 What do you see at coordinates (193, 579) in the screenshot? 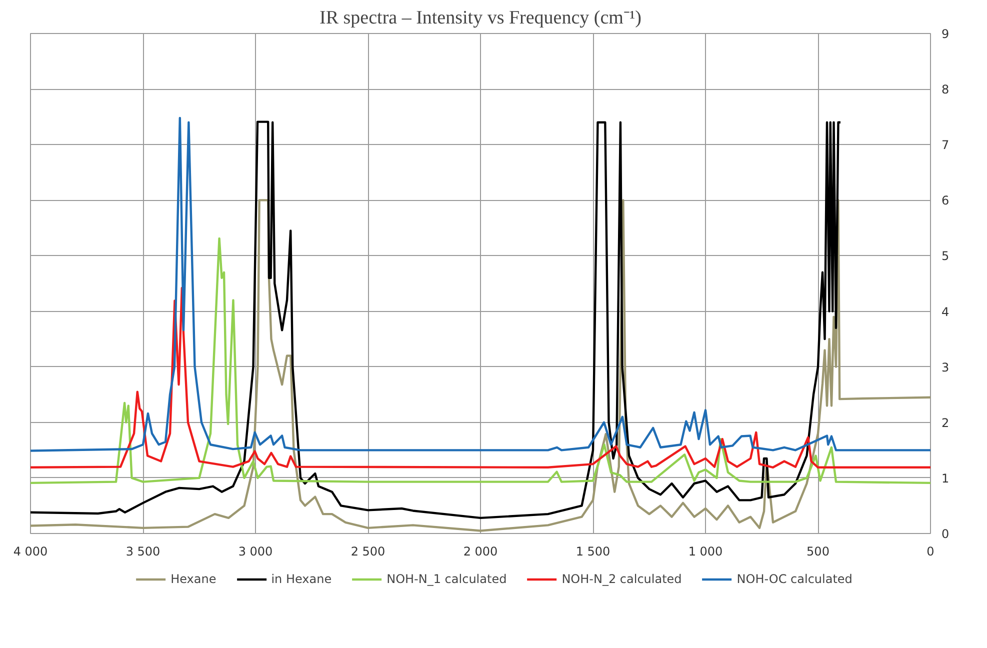
I see `legend-label: Hexane` at bounding box center [193, 579].